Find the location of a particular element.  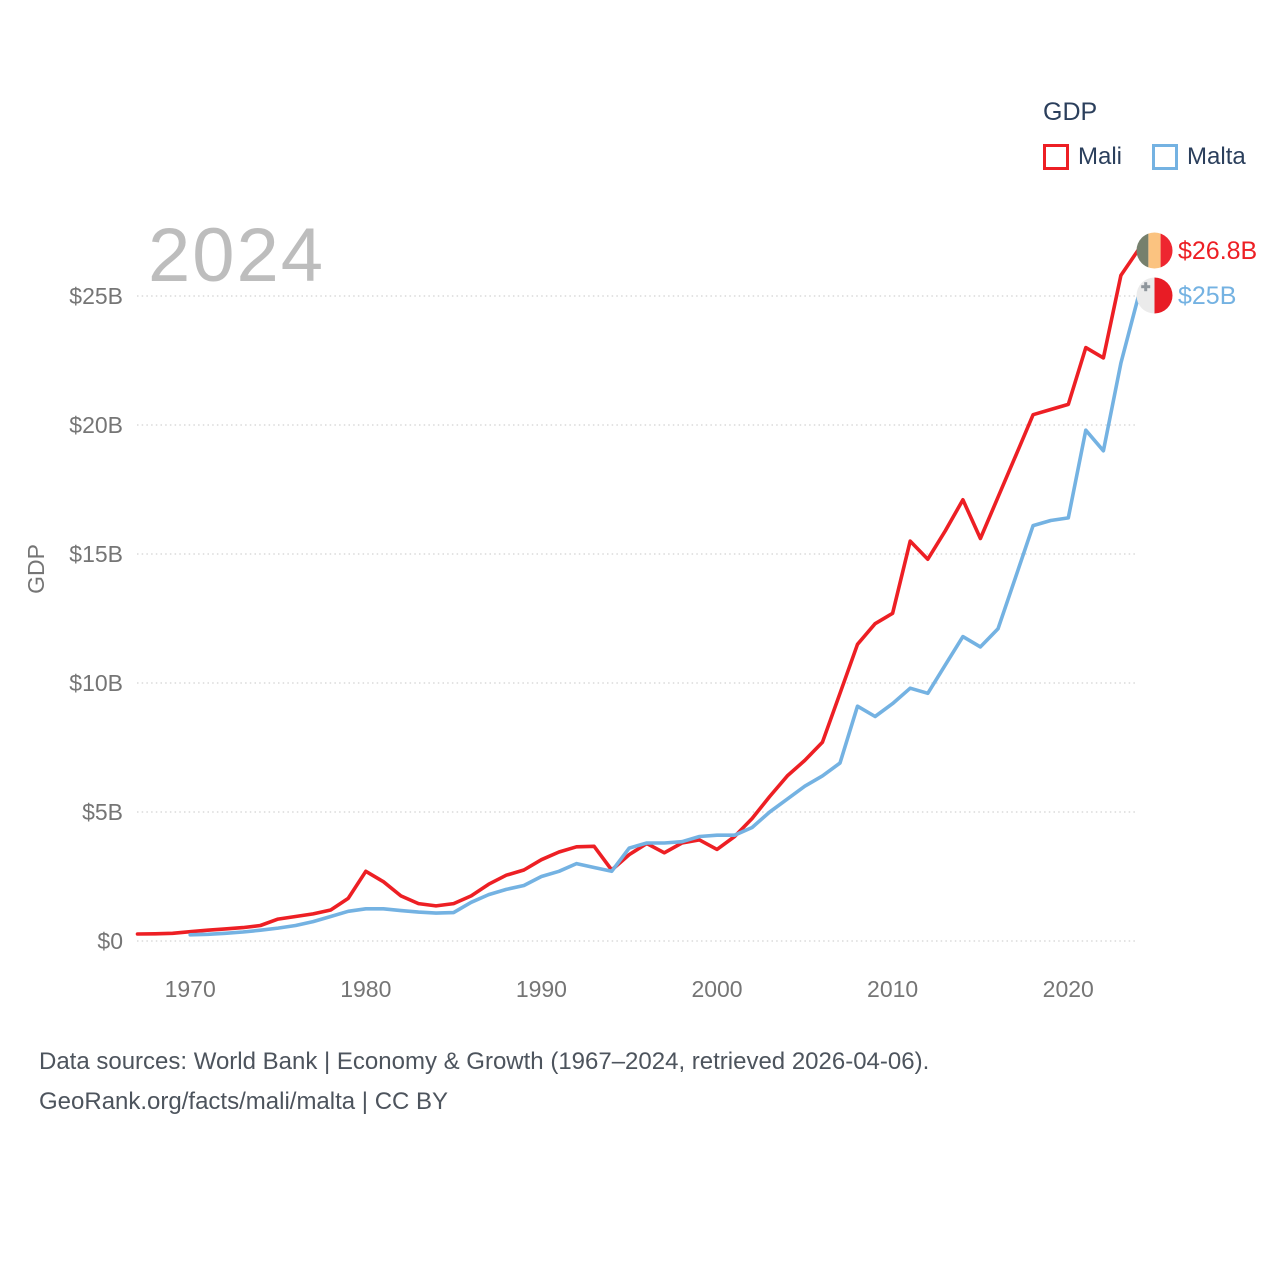

legend-item-mali: Mali is located at coordinates (1082, 157).